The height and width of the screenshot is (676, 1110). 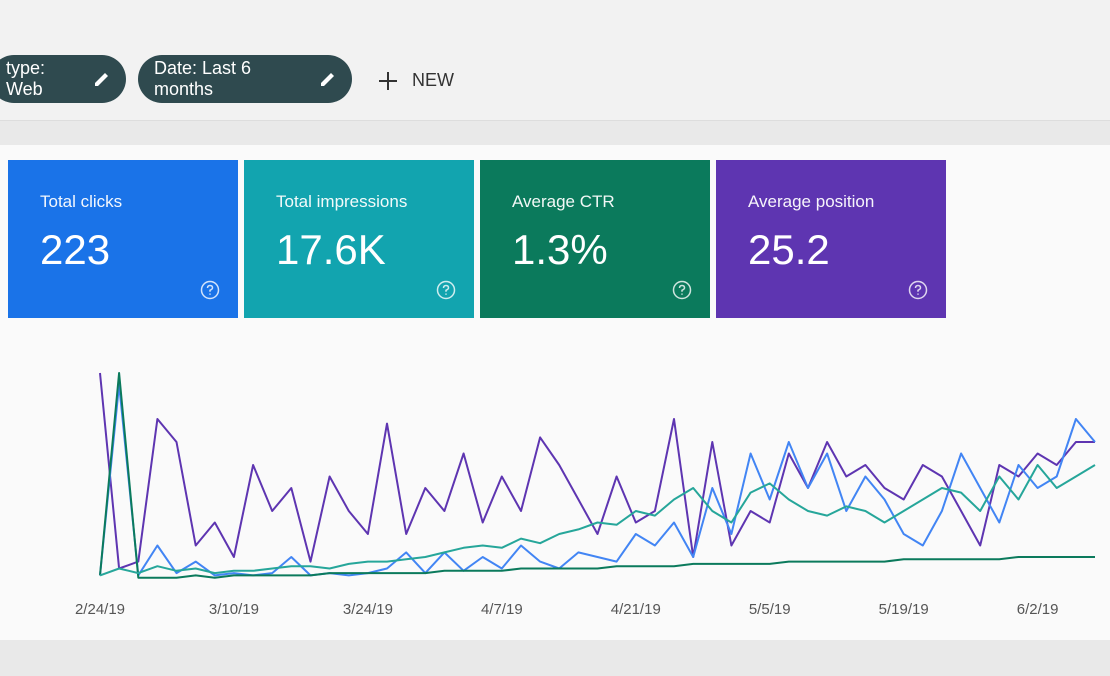 I want to click on metric-title: Average CTR, so click(x=563, y=201).